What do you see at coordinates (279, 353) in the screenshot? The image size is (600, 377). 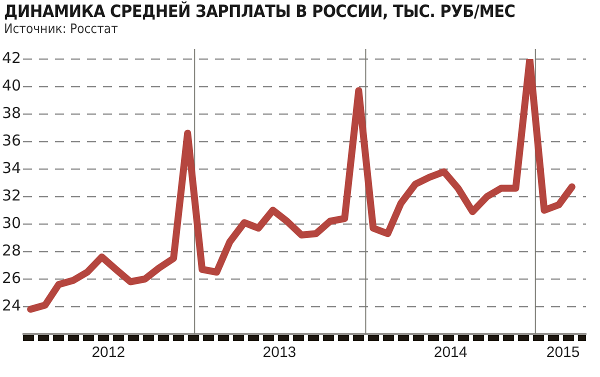 I see `x-tick-label: 2013` at bounding box center [279, 353].